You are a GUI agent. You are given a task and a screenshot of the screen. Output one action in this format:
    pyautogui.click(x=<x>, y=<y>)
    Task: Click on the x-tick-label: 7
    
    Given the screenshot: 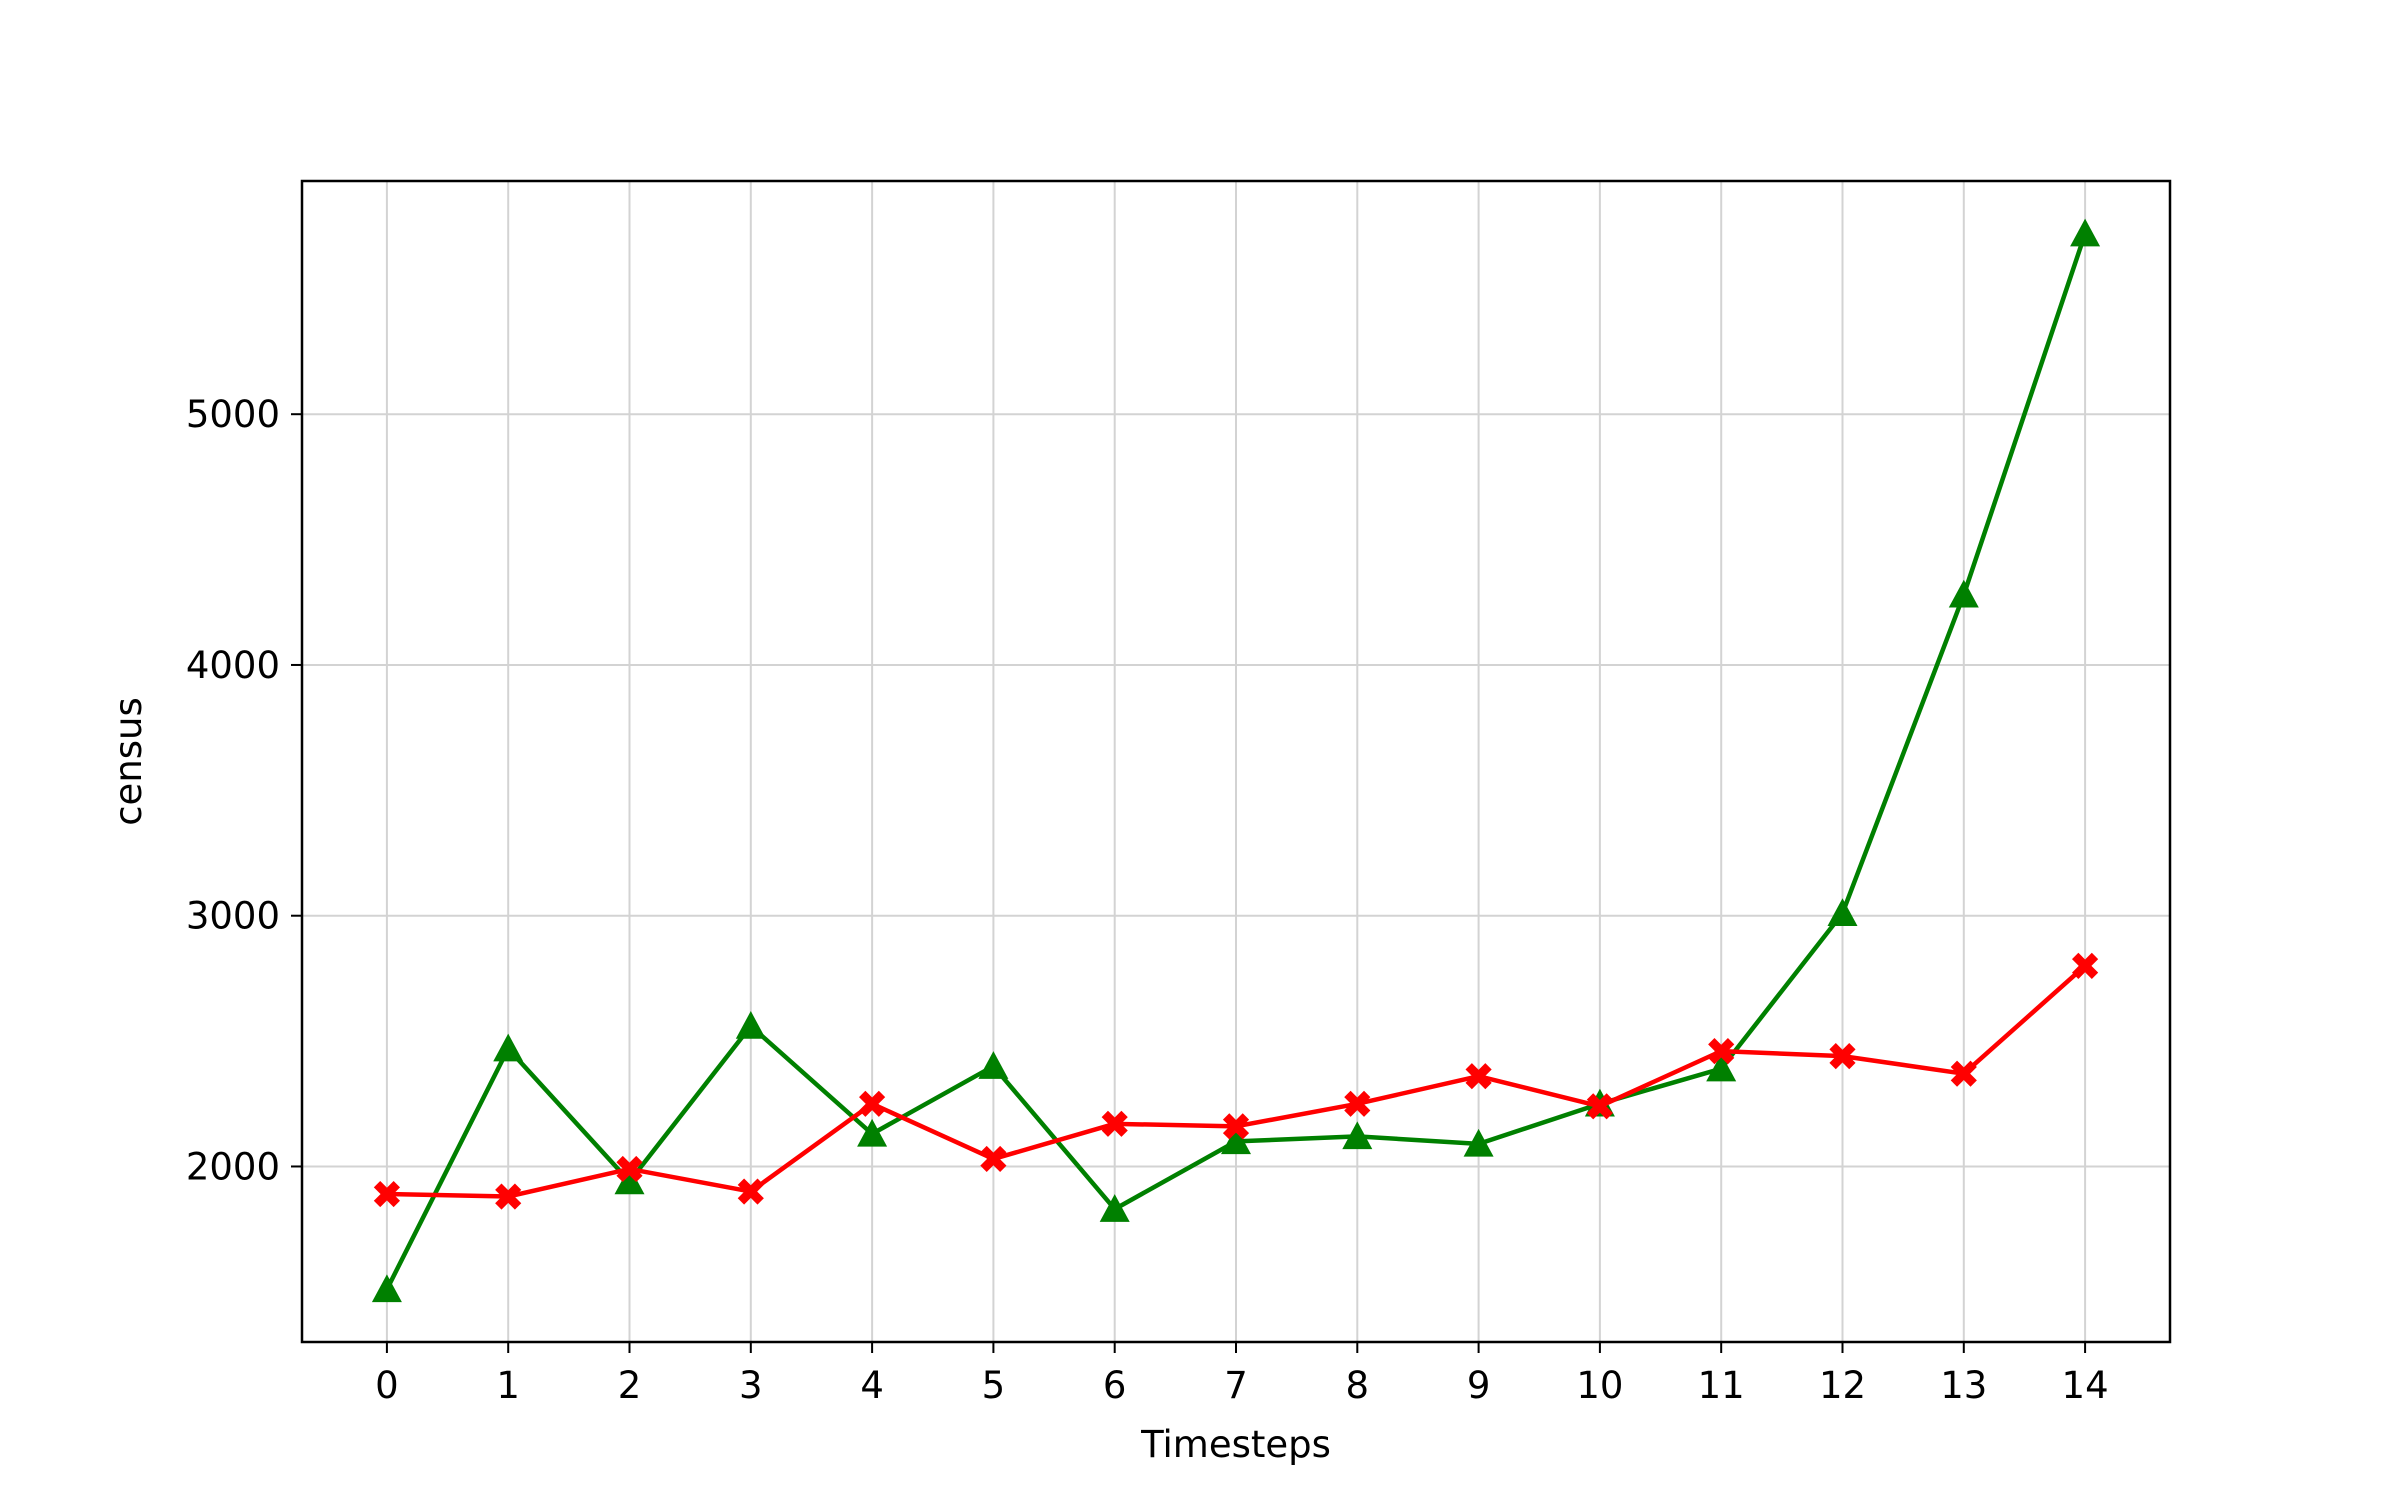 What is the action you would take?
    pyautogui.click(x=1236, y=1385)
    